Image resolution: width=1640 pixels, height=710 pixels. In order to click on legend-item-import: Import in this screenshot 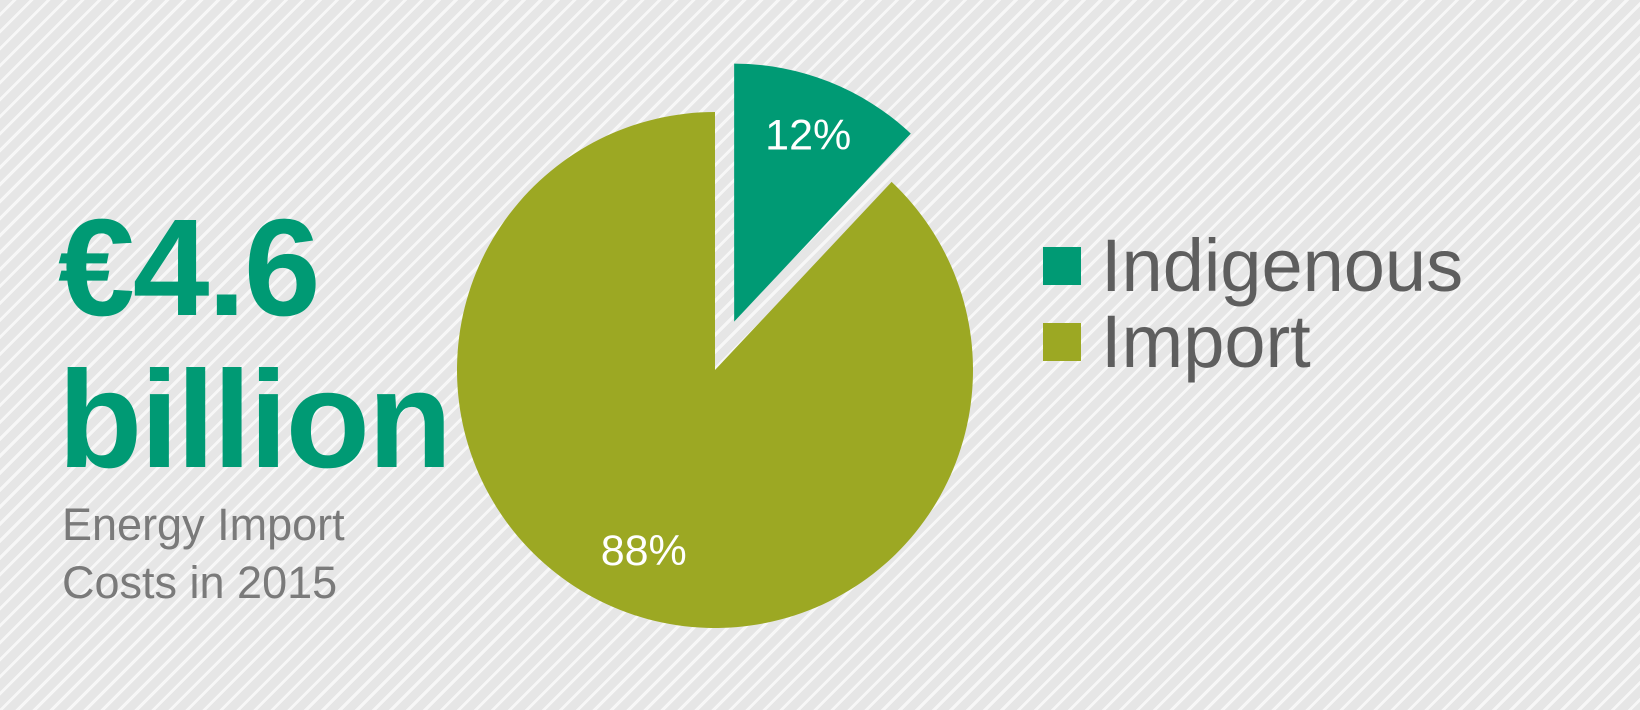, I will do `click(1253, 342)`.